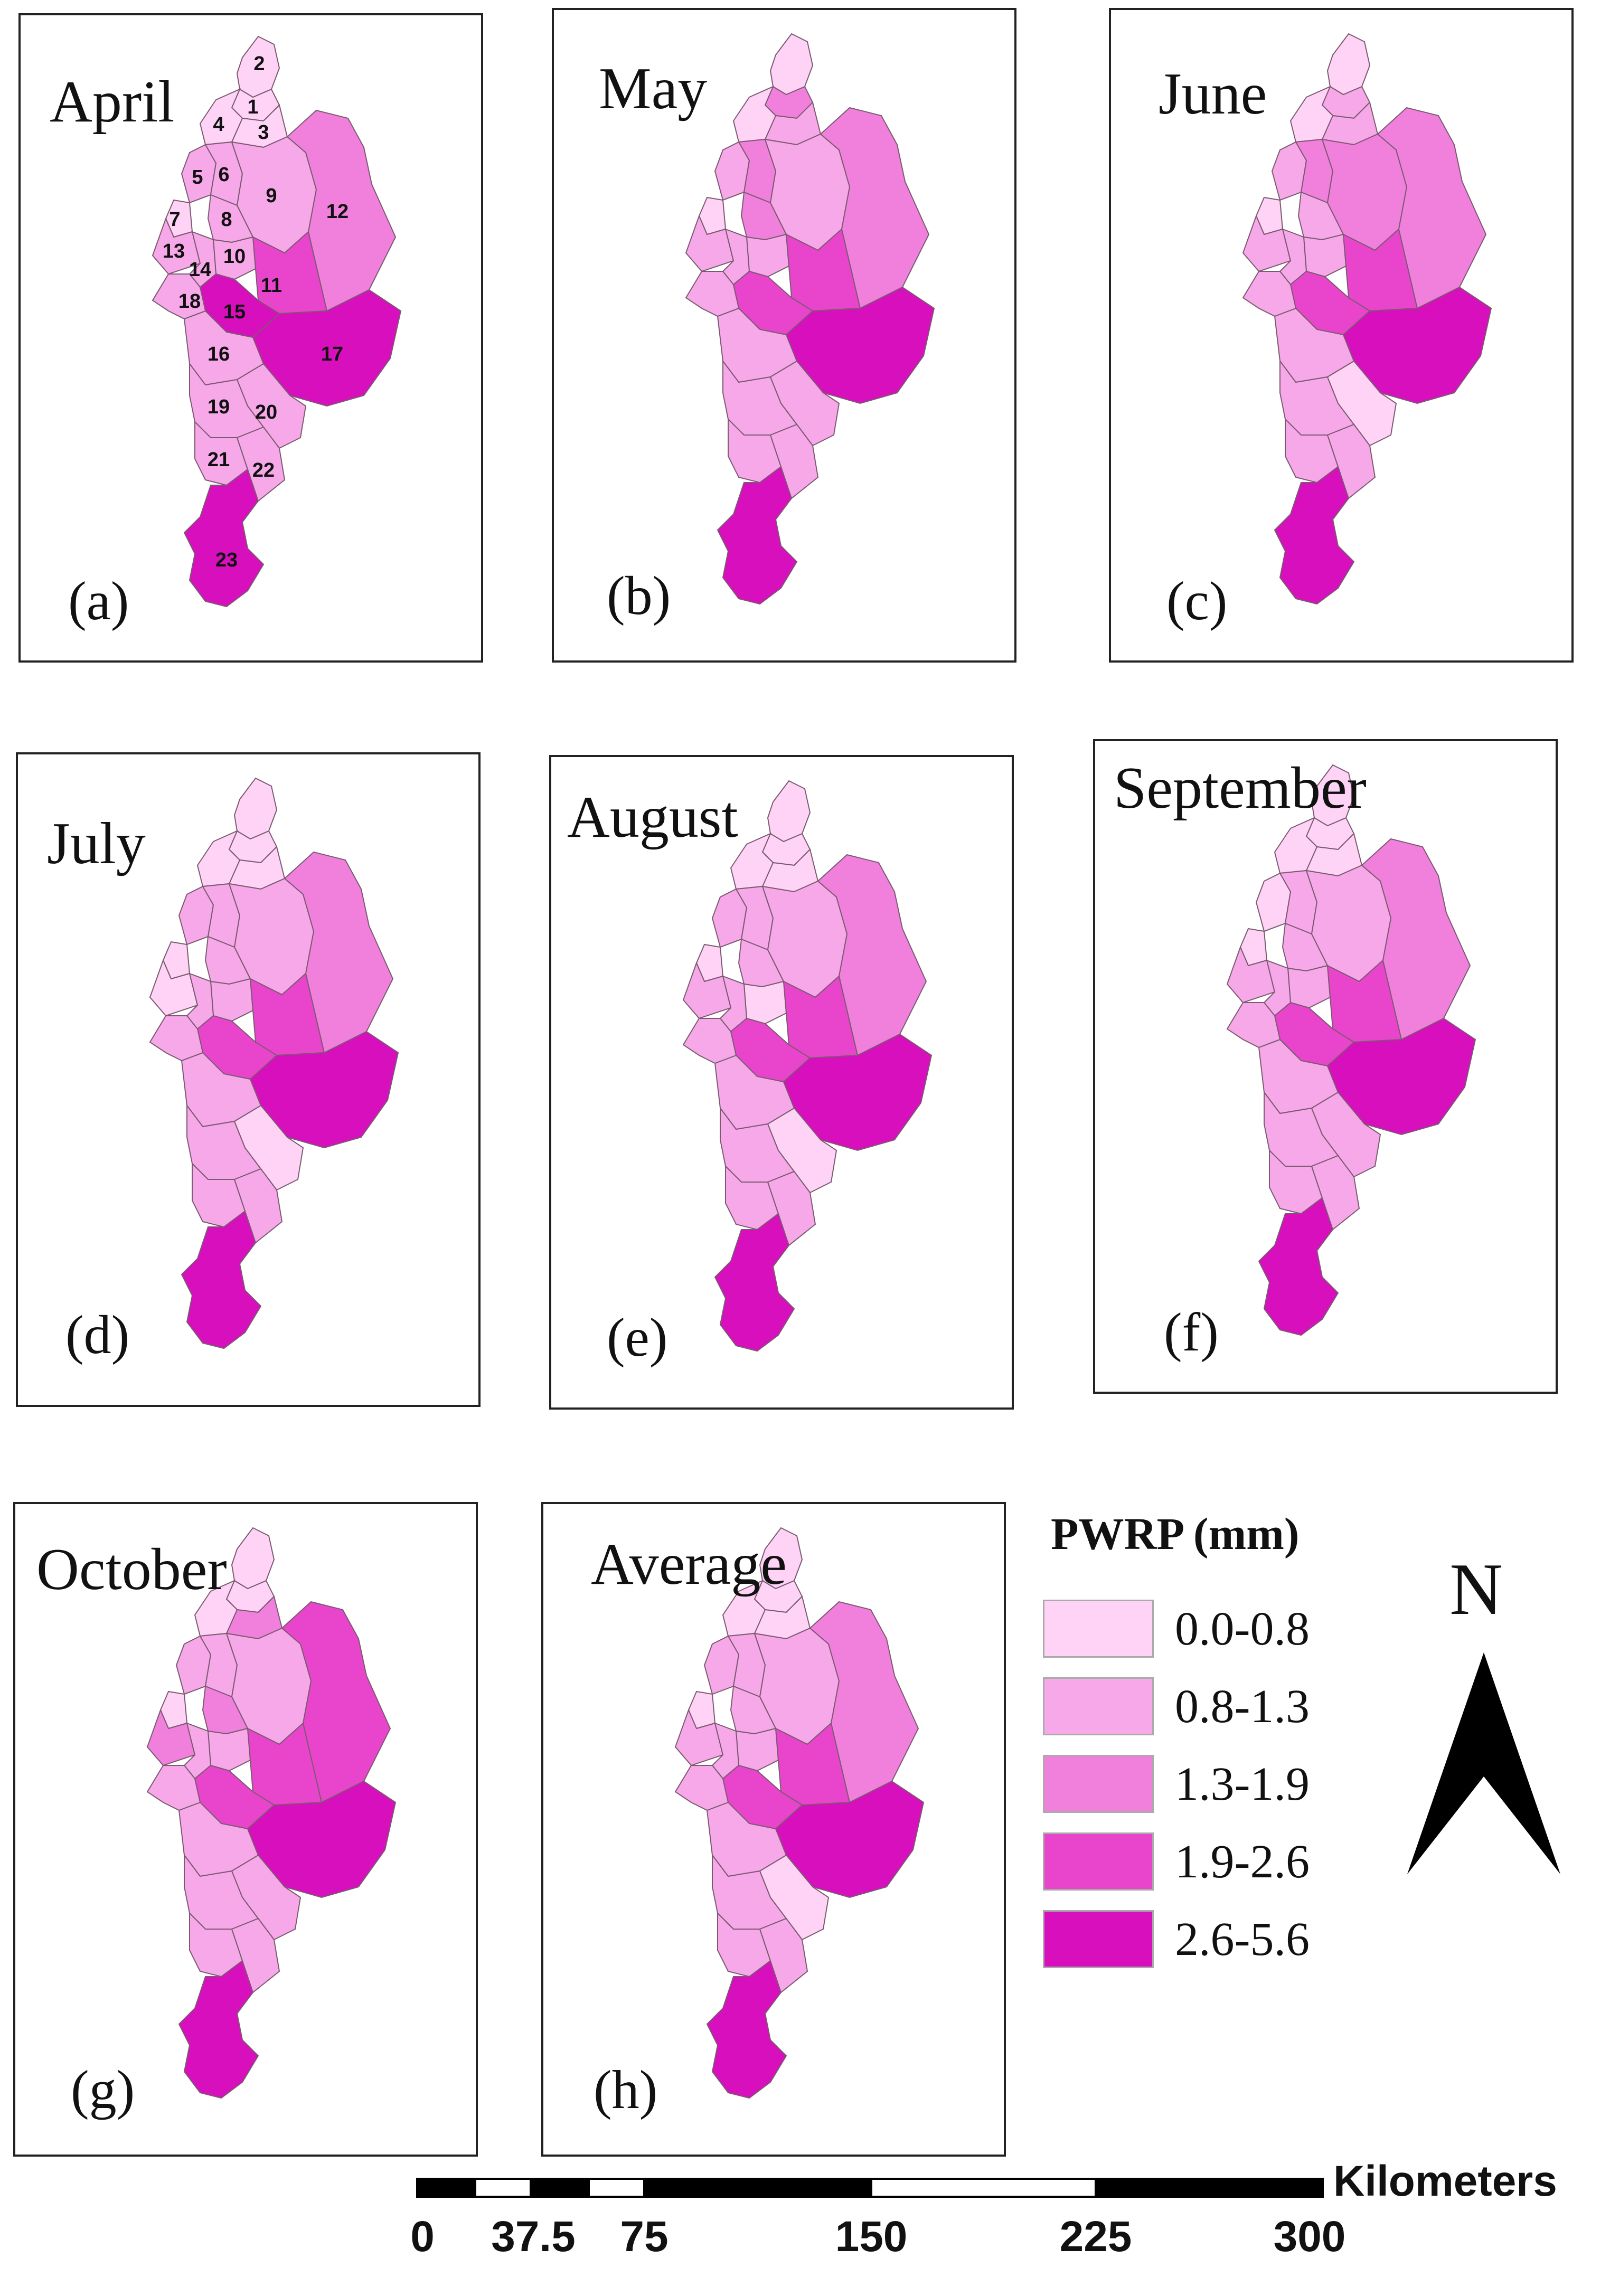 This screenshot has width=1610, height=2296. I want to click on panel-title: September, so click(1240, 788).